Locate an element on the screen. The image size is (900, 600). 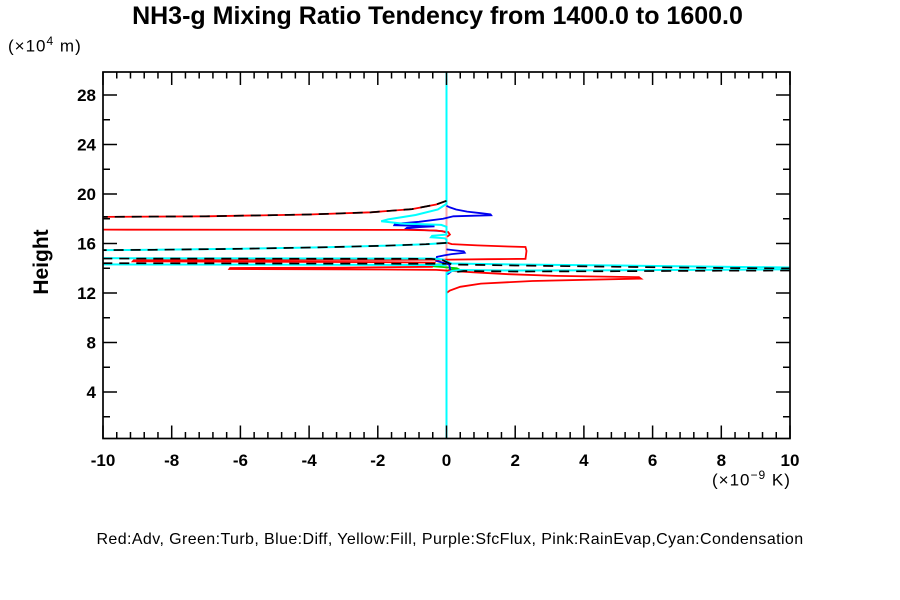
y-axis-unit-label: (×104 m) is located at coordinates (45, 45).